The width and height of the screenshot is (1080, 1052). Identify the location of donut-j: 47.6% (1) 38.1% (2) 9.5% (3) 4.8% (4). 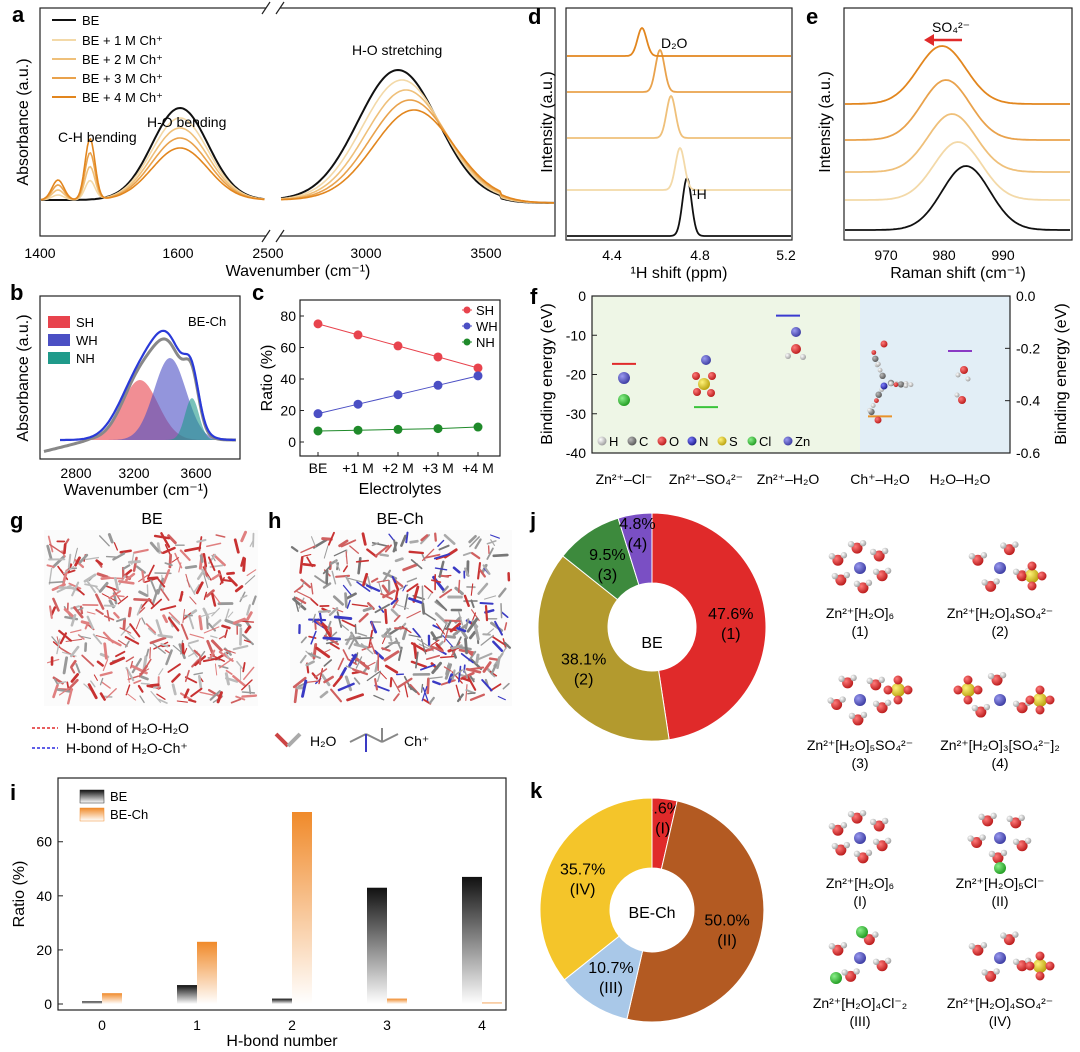
(652, 627).